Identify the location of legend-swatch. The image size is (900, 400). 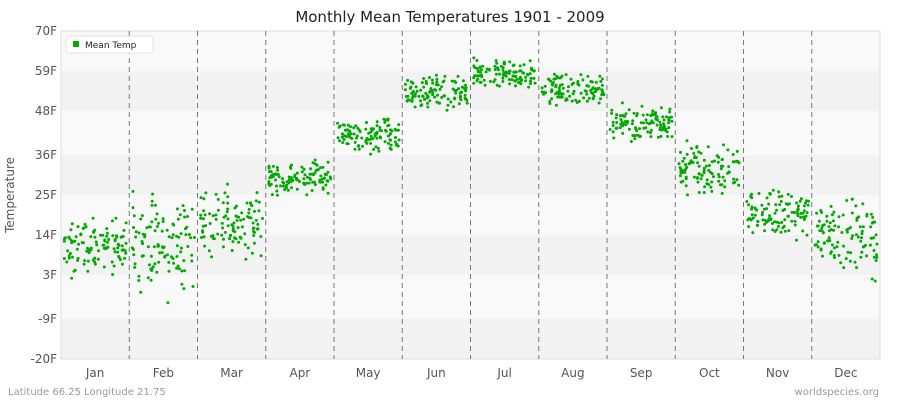
(76, 44).